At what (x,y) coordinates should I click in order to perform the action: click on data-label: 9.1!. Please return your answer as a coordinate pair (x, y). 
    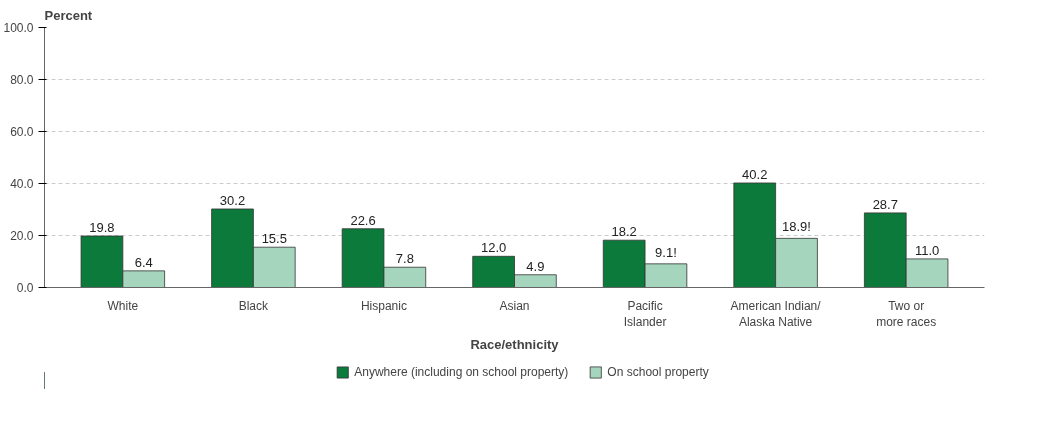
    Looking at the image, I should click on (666, 252).